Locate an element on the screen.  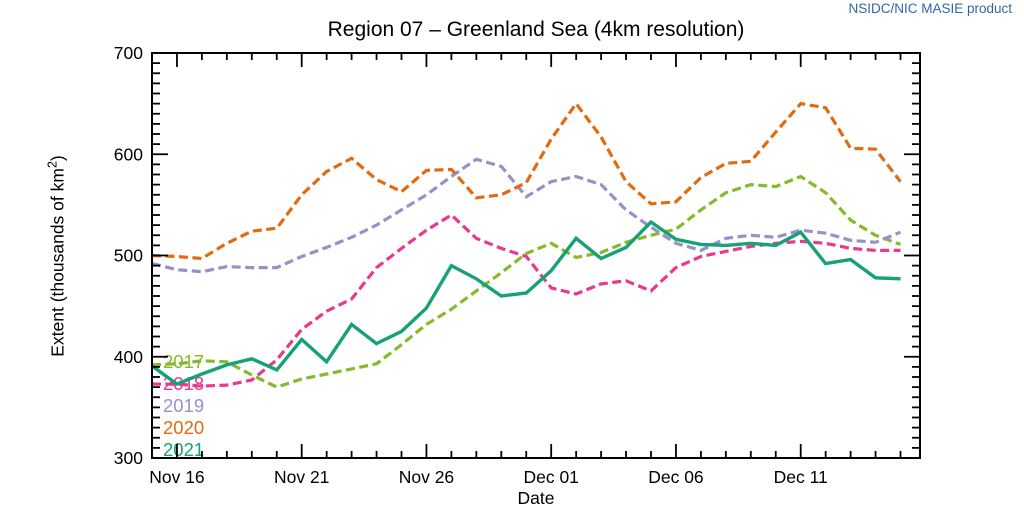
x-axis-tick-label: Nov 21 is located at coordinates (301, 477).